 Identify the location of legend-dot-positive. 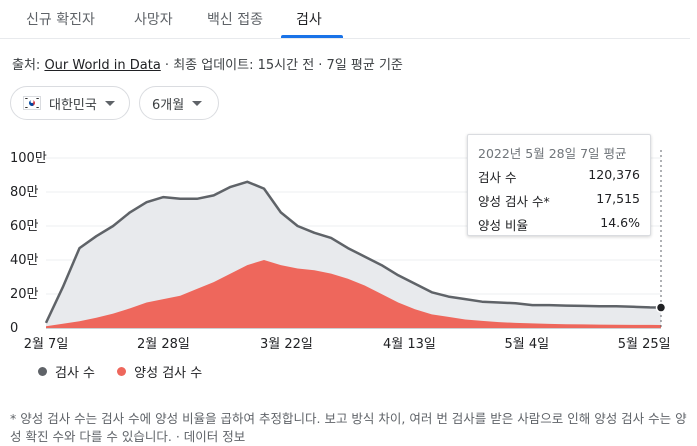
(122, 371).